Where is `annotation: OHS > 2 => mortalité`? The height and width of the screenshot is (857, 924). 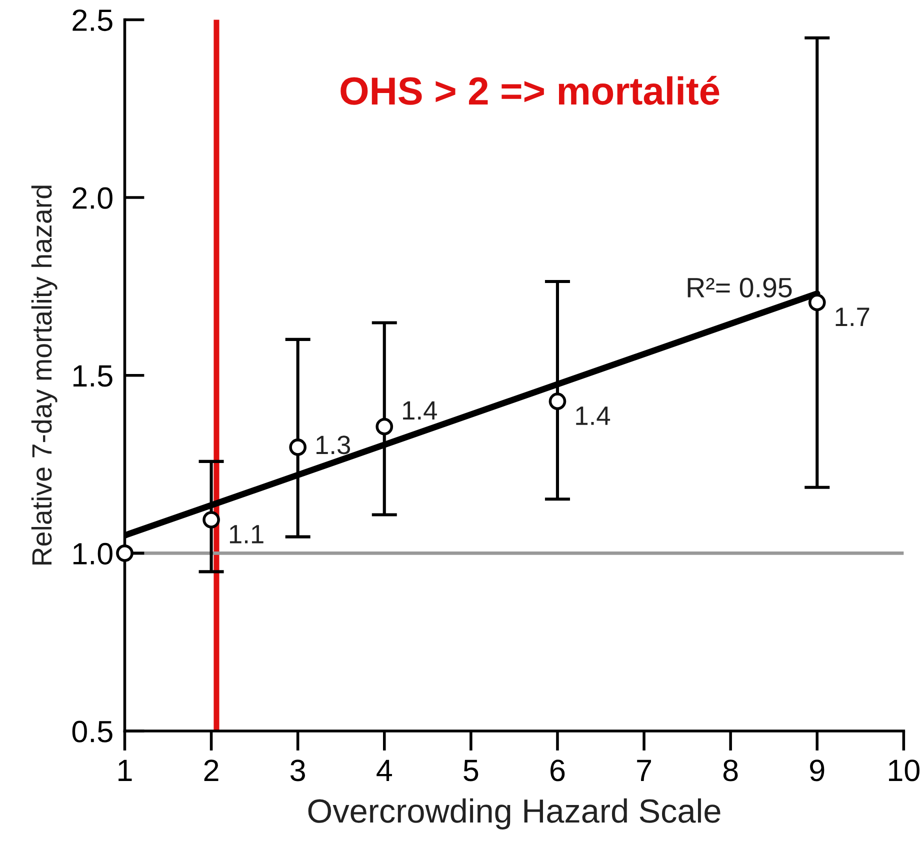
annotation: OHS > 2 => mortalité is located at coordinates (530, 90).